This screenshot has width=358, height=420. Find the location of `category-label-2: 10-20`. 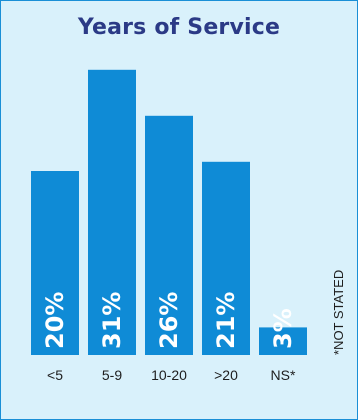

category-label-2: 10-20 is located at coordinates (169, 375).